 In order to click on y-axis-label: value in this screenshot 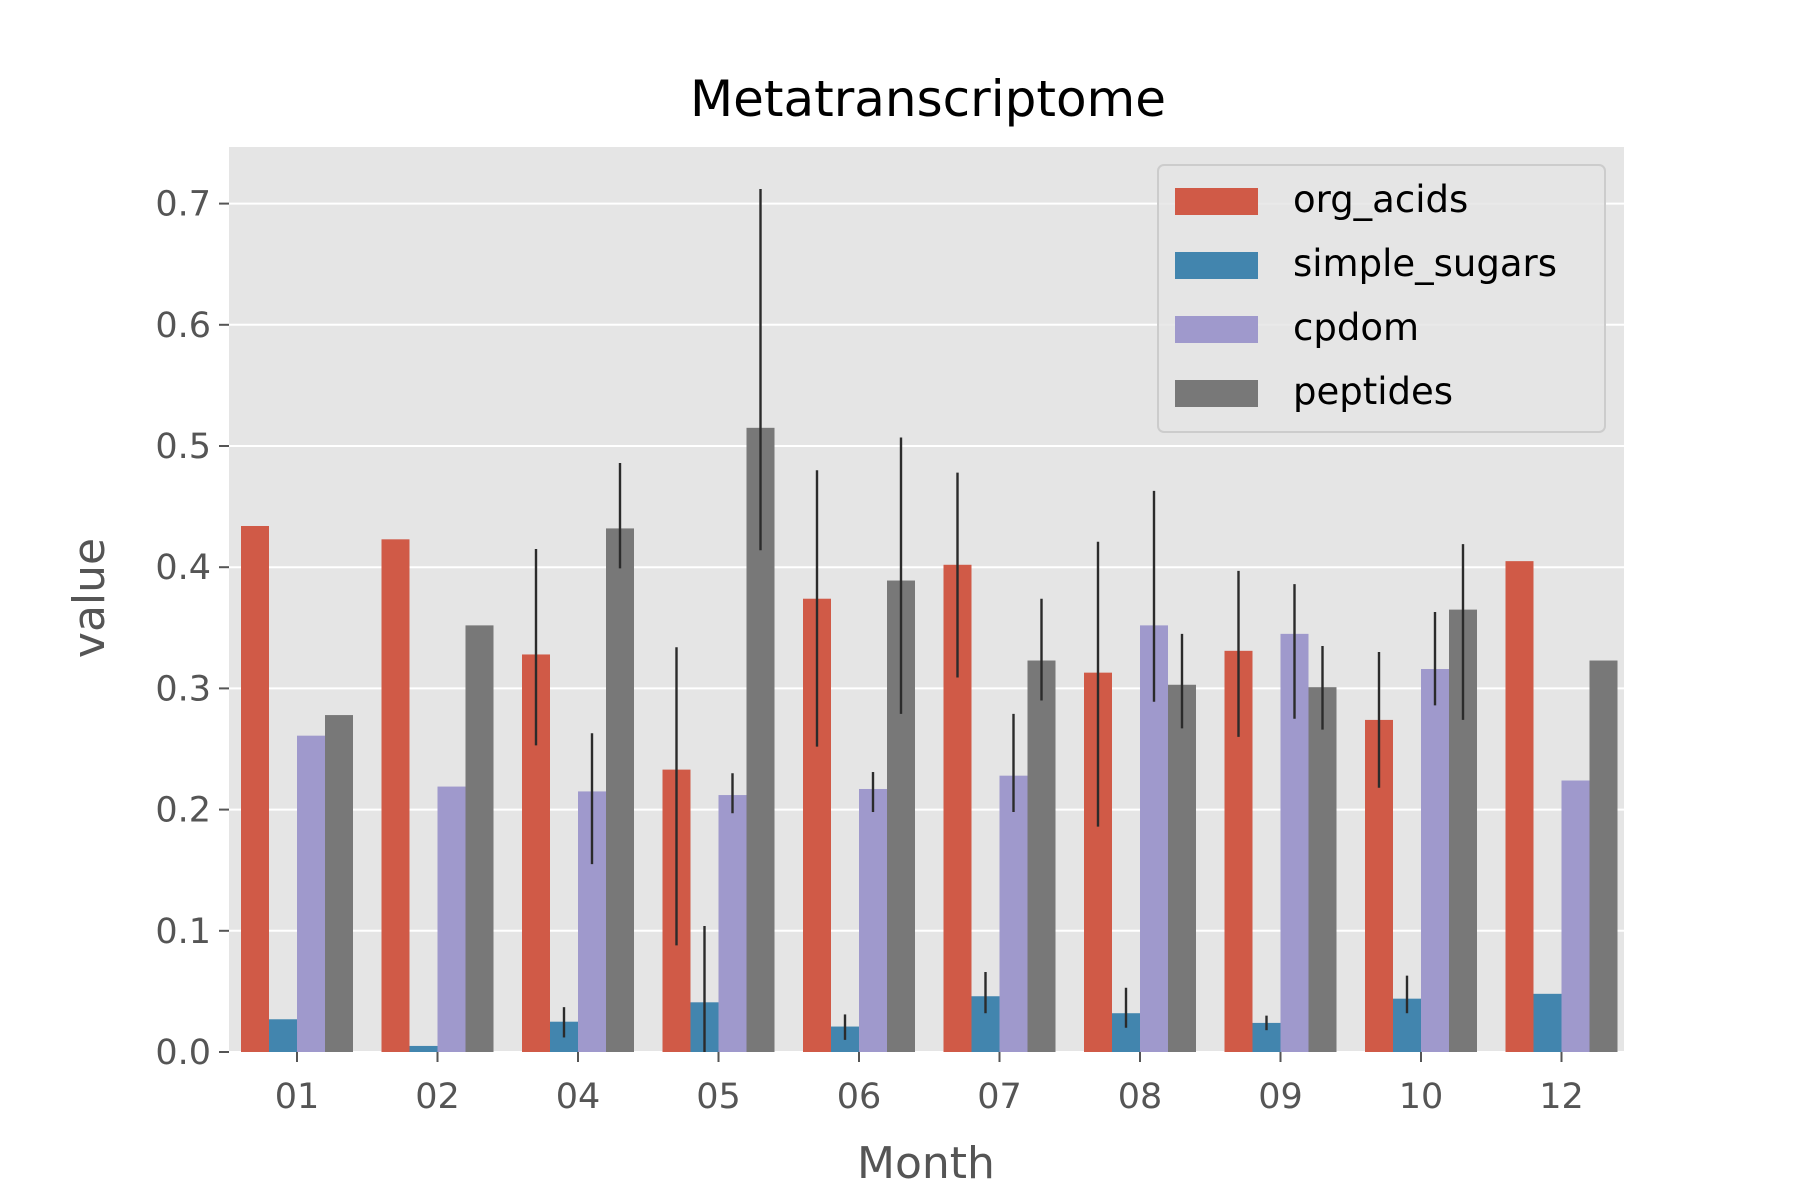, I will do `click(89, 598)`.